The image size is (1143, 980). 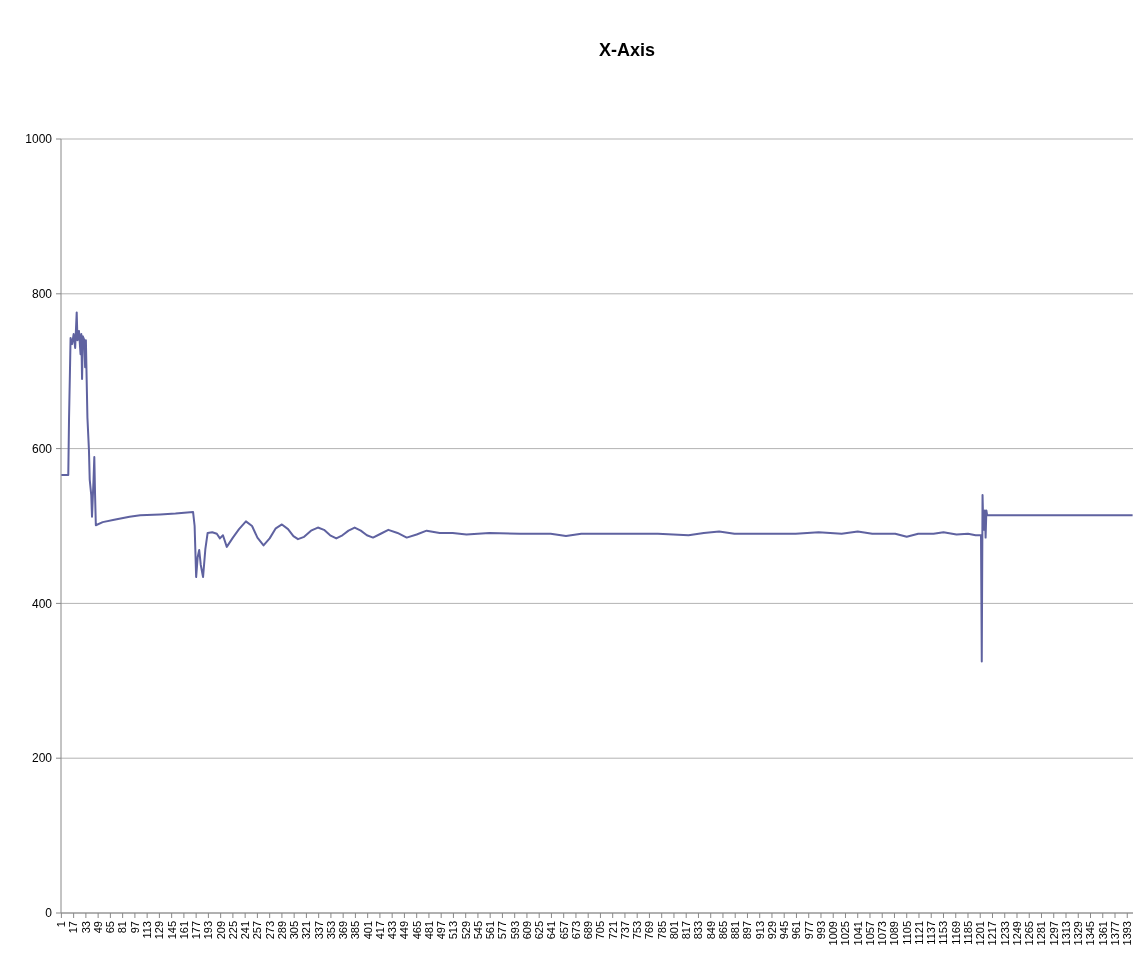 What do you see at coordinates (183, 930) in the screenshot?
I see `x-tick-label: 161` at bounding box center [183, 930].